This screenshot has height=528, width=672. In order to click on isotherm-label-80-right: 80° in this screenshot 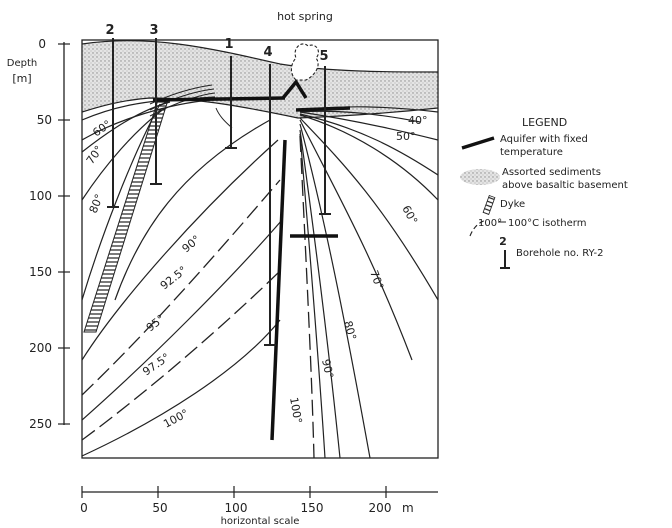, I will do `click(350, 330)`.